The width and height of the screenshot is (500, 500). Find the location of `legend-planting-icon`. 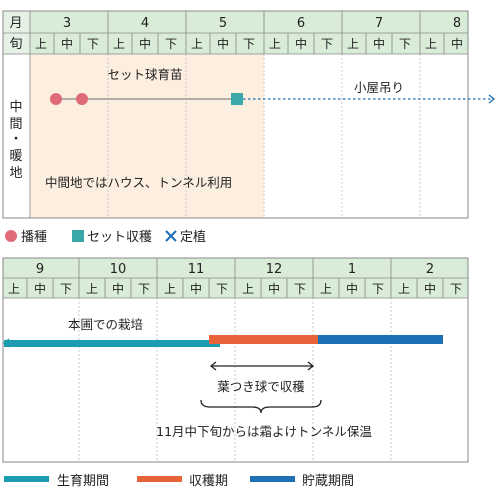

legend-planting-icon is located at coordinates (171, 236).